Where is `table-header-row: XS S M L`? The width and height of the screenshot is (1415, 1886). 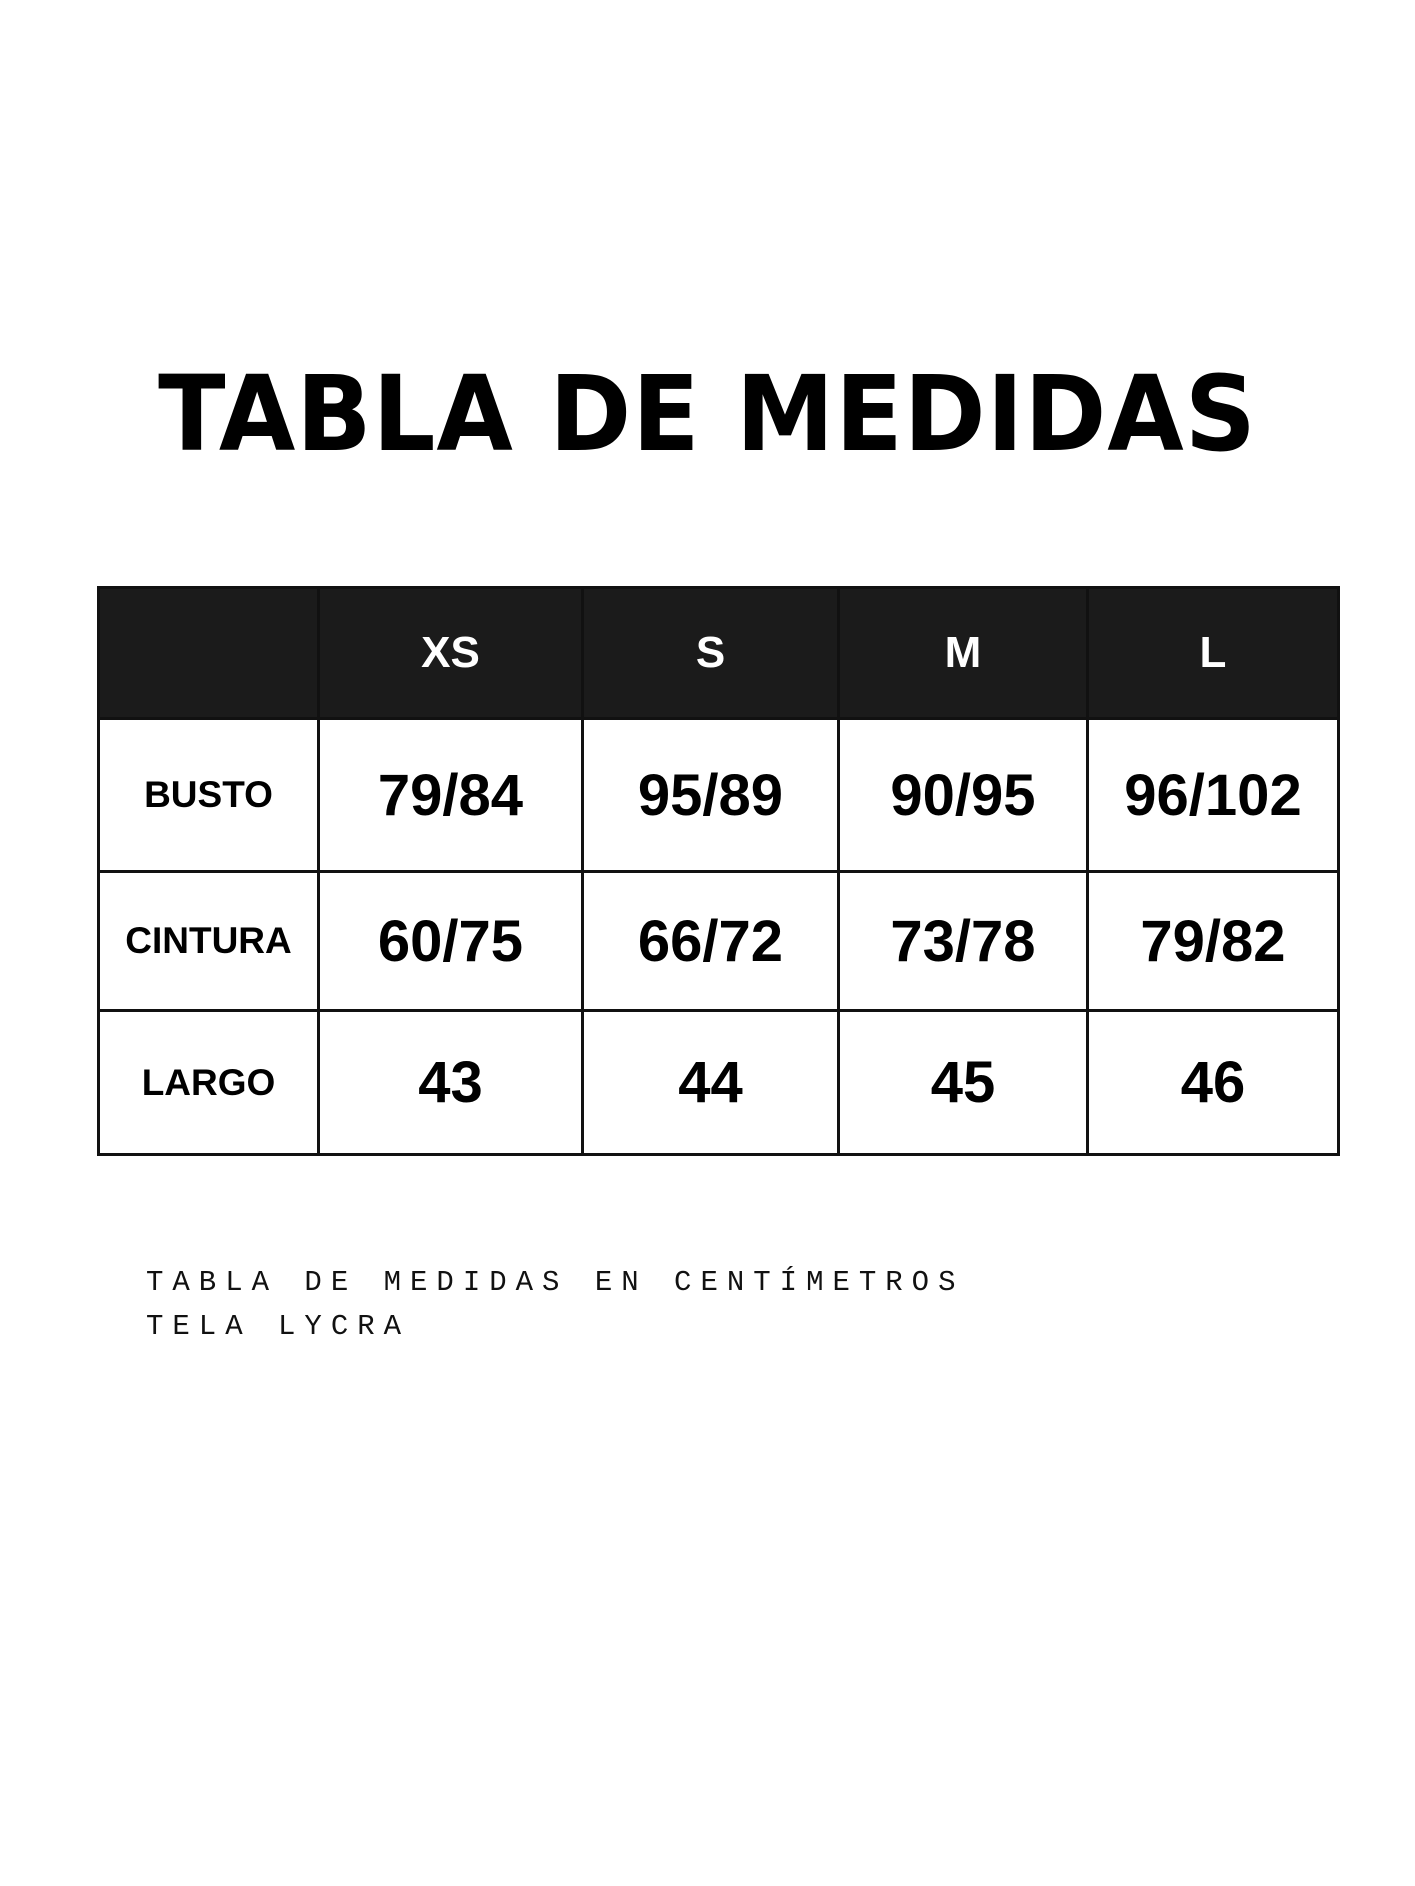 table-header-row: XS S M L is located at coordinates (718, 653).